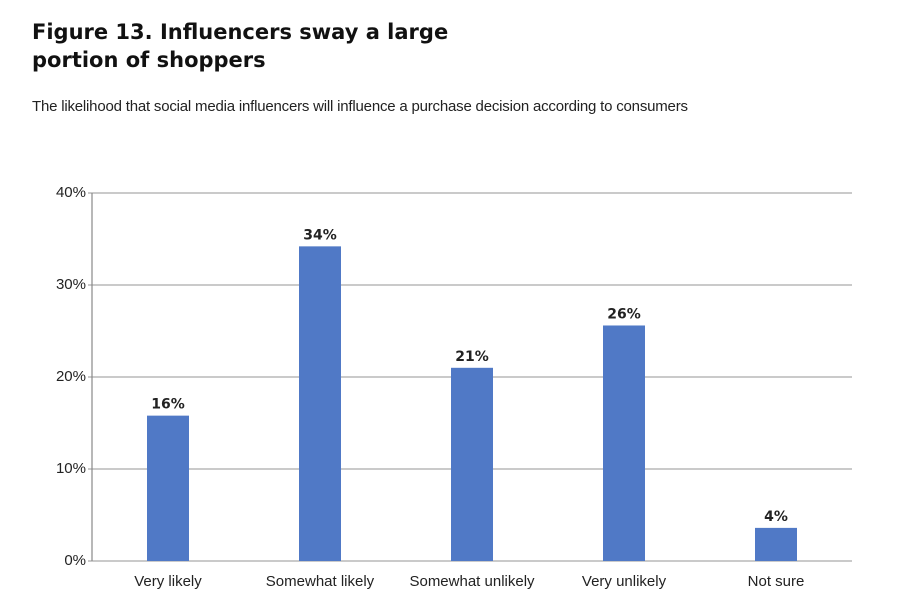  Describe the element at coordinates (71, 468) in the screenshot. I see `y-tick-label: 10%` at that location.